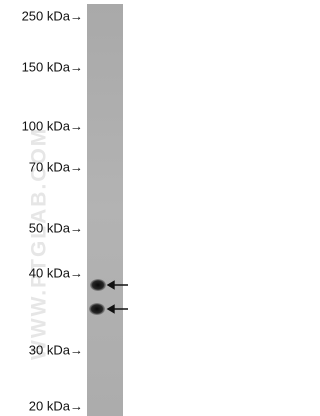 The height and width of the screenshot is (416, 320). I want to click on marker-label: 100 kDa→, so click(52, 125).